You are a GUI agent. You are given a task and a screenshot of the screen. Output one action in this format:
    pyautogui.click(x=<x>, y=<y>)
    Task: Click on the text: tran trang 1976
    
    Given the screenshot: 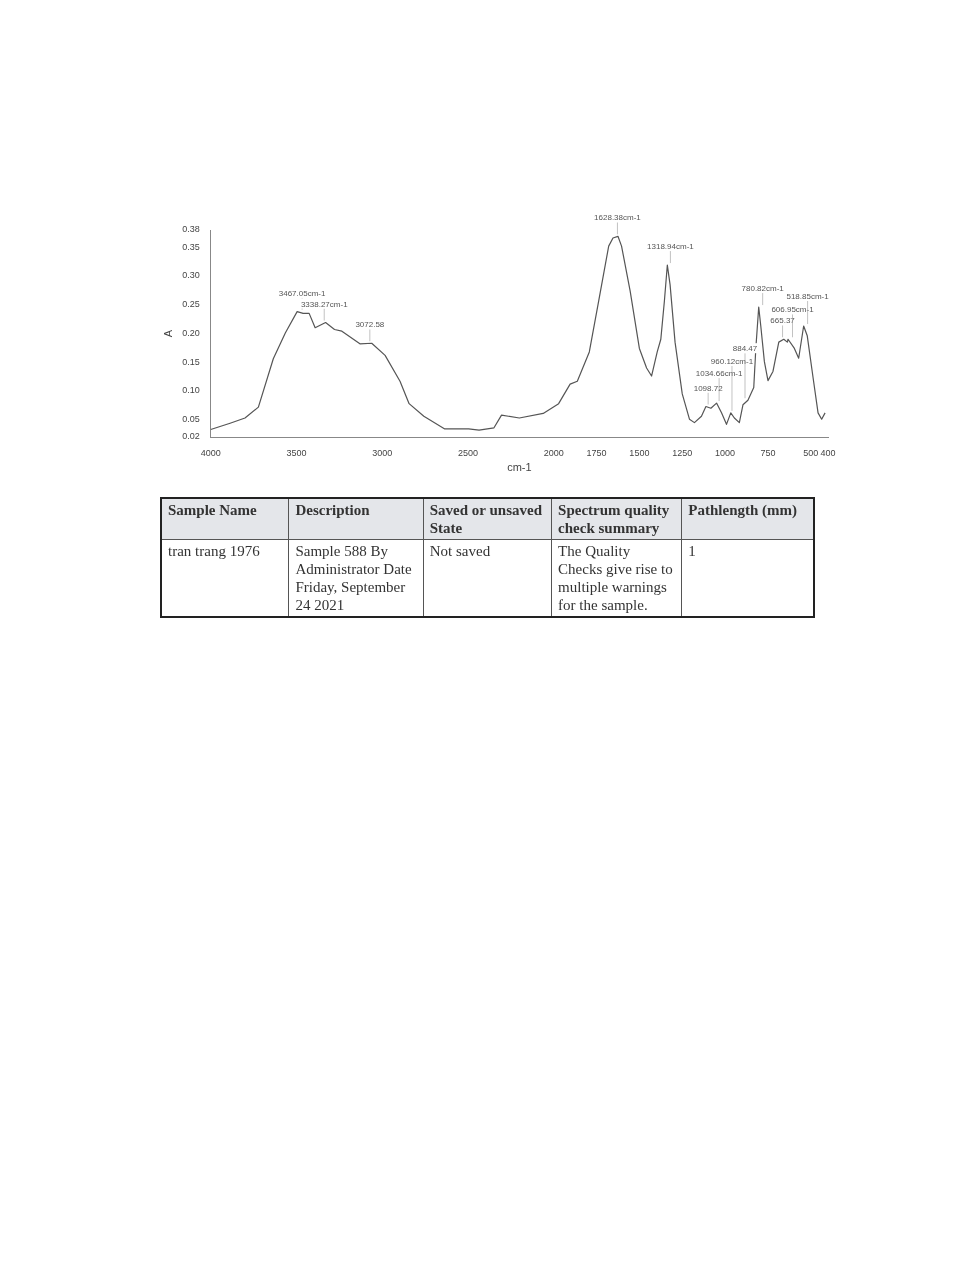 What is the action you would take?
    pyautogui.click(x=225, y=578)
    